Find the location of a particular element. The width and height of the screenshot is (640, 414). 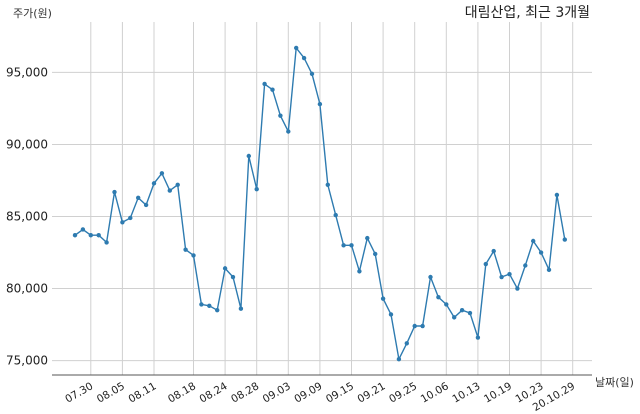

x-tick-label: 10.06 is located at coordinates (435, 393).